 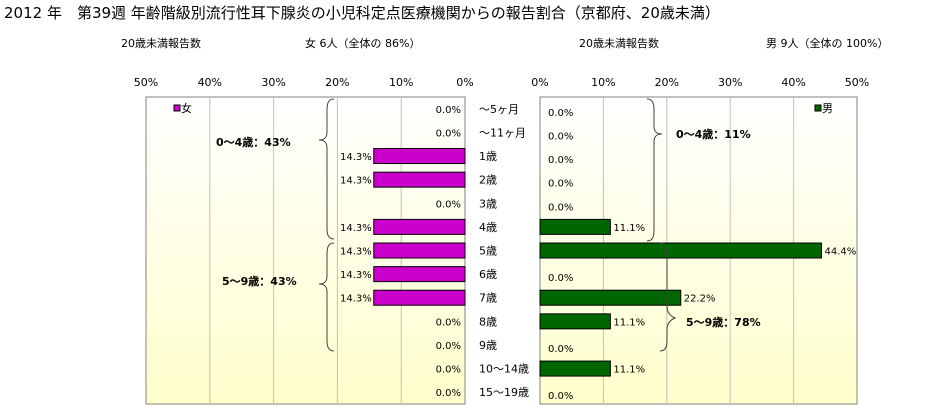 I want to click on age-category-label: 6歳, so click(x=488, y=274).